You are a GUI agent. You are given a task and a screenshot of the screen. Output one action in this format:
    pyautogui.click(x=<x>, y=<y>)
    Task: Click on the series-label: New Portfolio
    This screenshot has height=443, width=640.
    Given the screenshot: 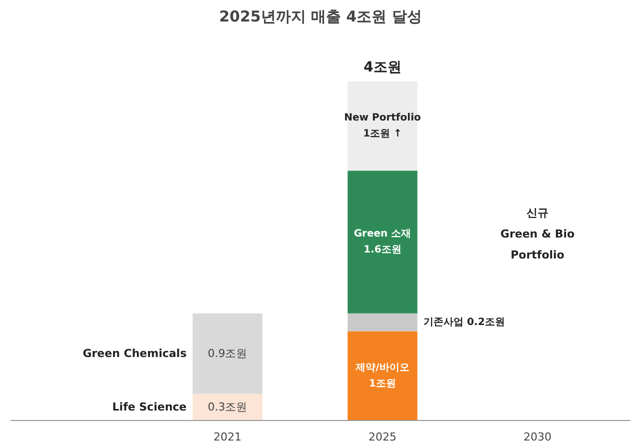 What is the action you would take?
    pyautogui.click(x=382, y=118)
    